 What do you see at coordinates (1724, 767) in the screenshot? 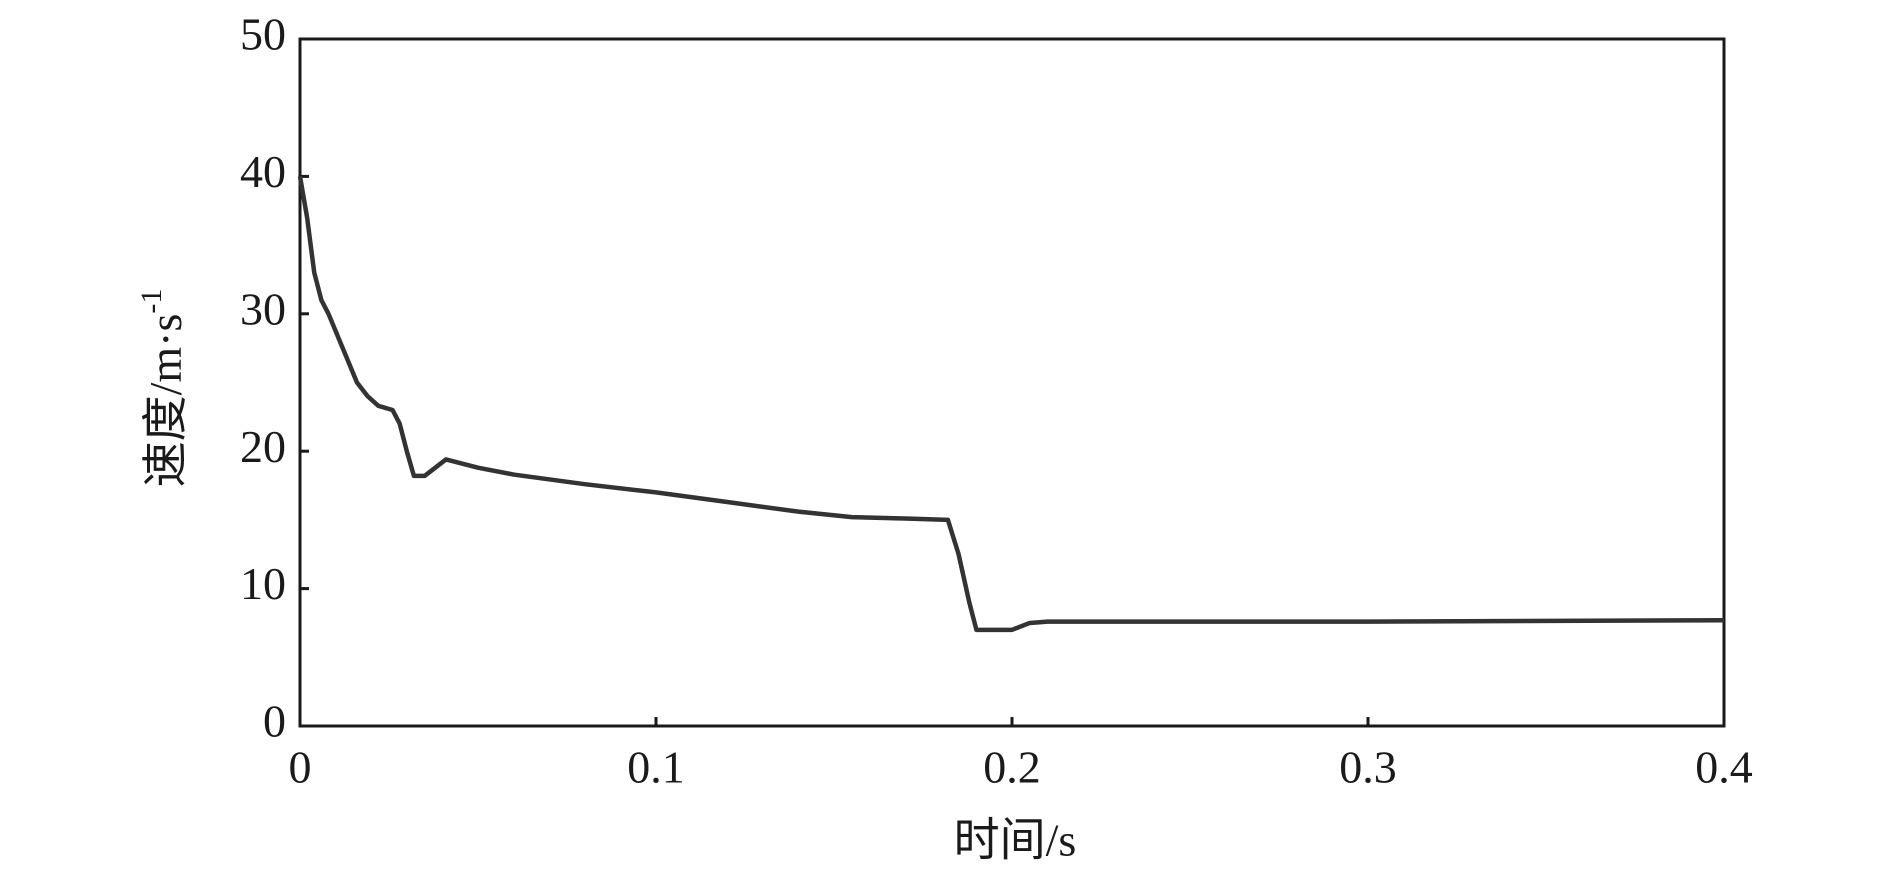
I see `x-tick-label: 0.4` at bounding box center [1724, 767].